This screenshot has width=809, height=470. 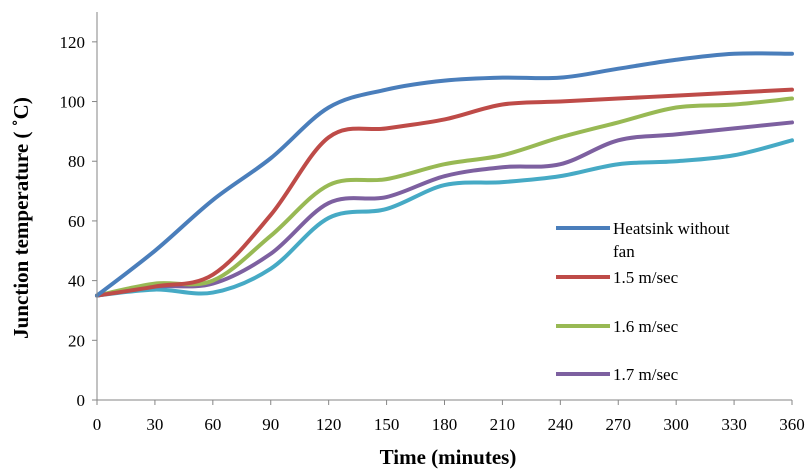 I want to click on x-tick-label: 300, so click(x=676, y=424).